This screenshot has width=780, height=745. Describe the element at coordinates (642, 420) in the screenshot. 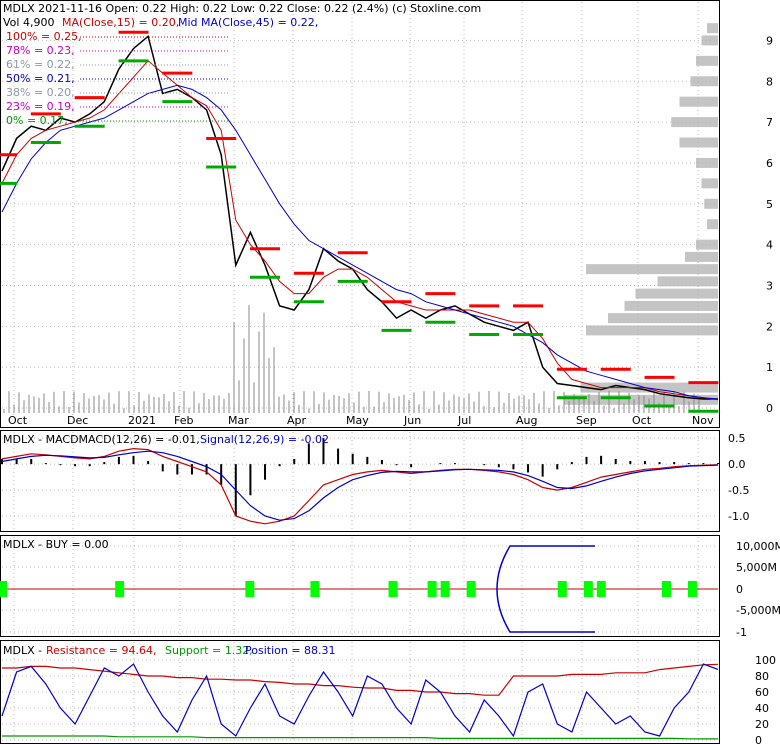

I see `x-tick-label: Oct` at that location.